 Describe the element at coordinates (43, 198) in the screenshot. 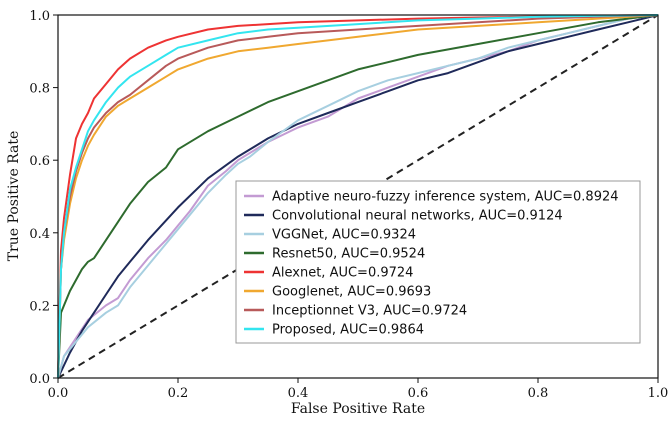

I see `y-axis-ticks: 0.0 0.2 0.4 0.6 0.8 1.0` at that location.